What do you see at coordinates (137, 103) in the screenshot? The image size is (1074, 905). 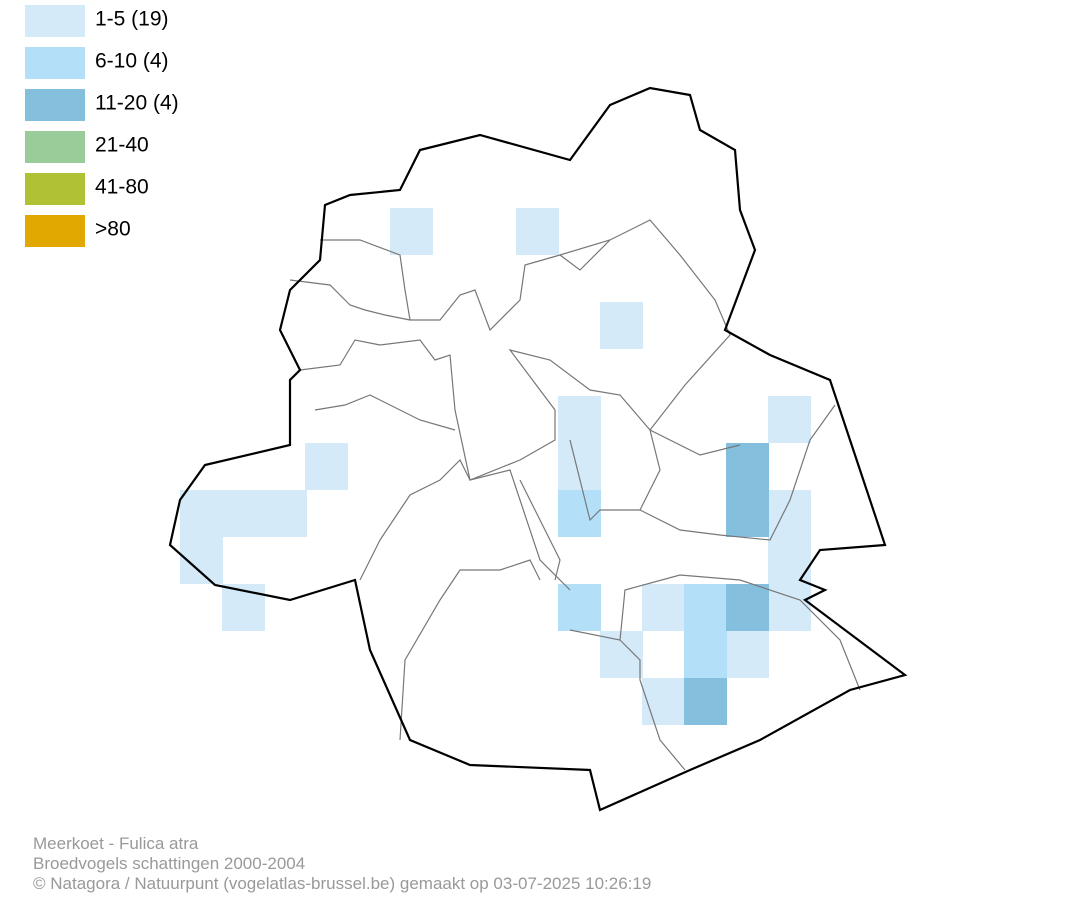 I see `legend-label: 11-20 (4)` at bounding box center [137, 103].